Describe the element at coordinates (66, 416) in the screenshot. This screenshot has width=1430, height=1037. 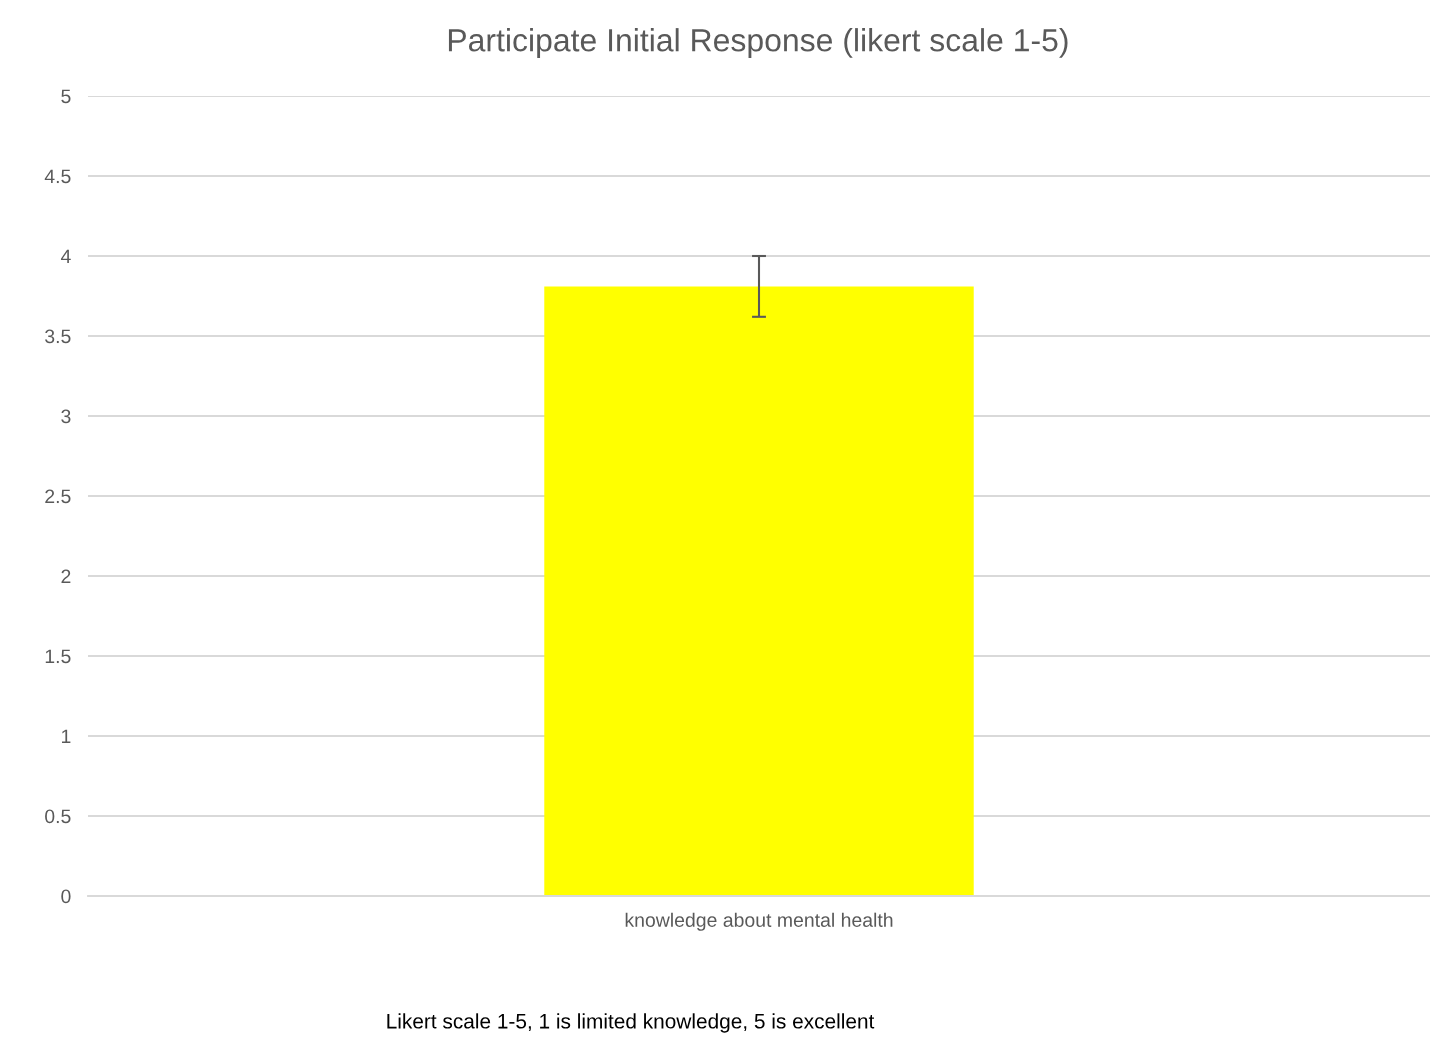
I see `y-tick-label: 3` at that location.